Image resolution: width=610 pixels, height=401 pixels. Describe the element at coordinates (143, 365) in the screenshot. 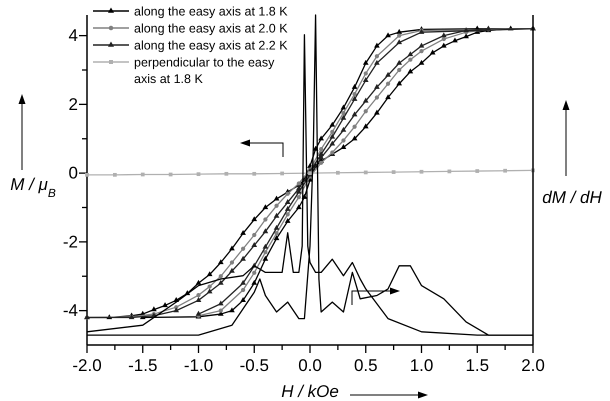

I see `x-tick-label: -1.5` at that location.